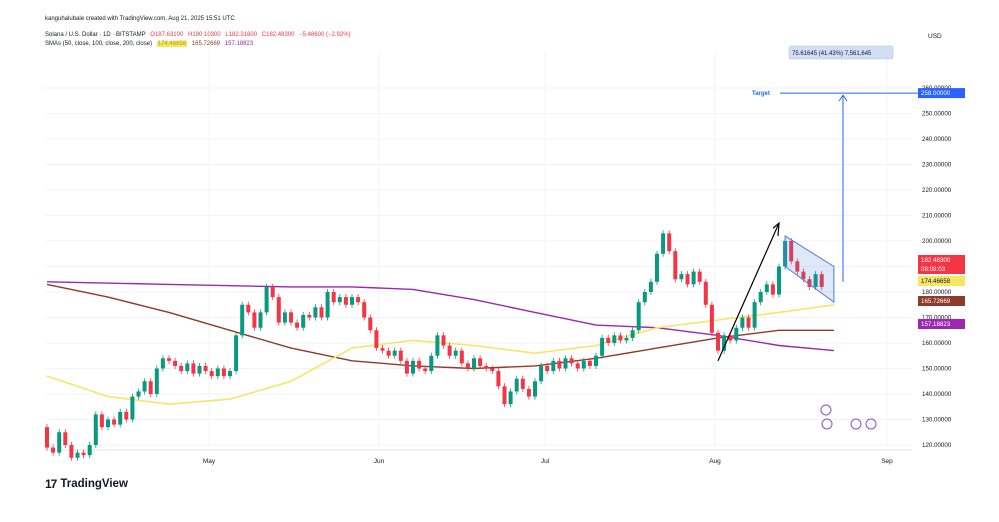  Describe the element at coordinates (936, 281) in the screenshot. I see `sma50-badge: 174.46658` at that location.